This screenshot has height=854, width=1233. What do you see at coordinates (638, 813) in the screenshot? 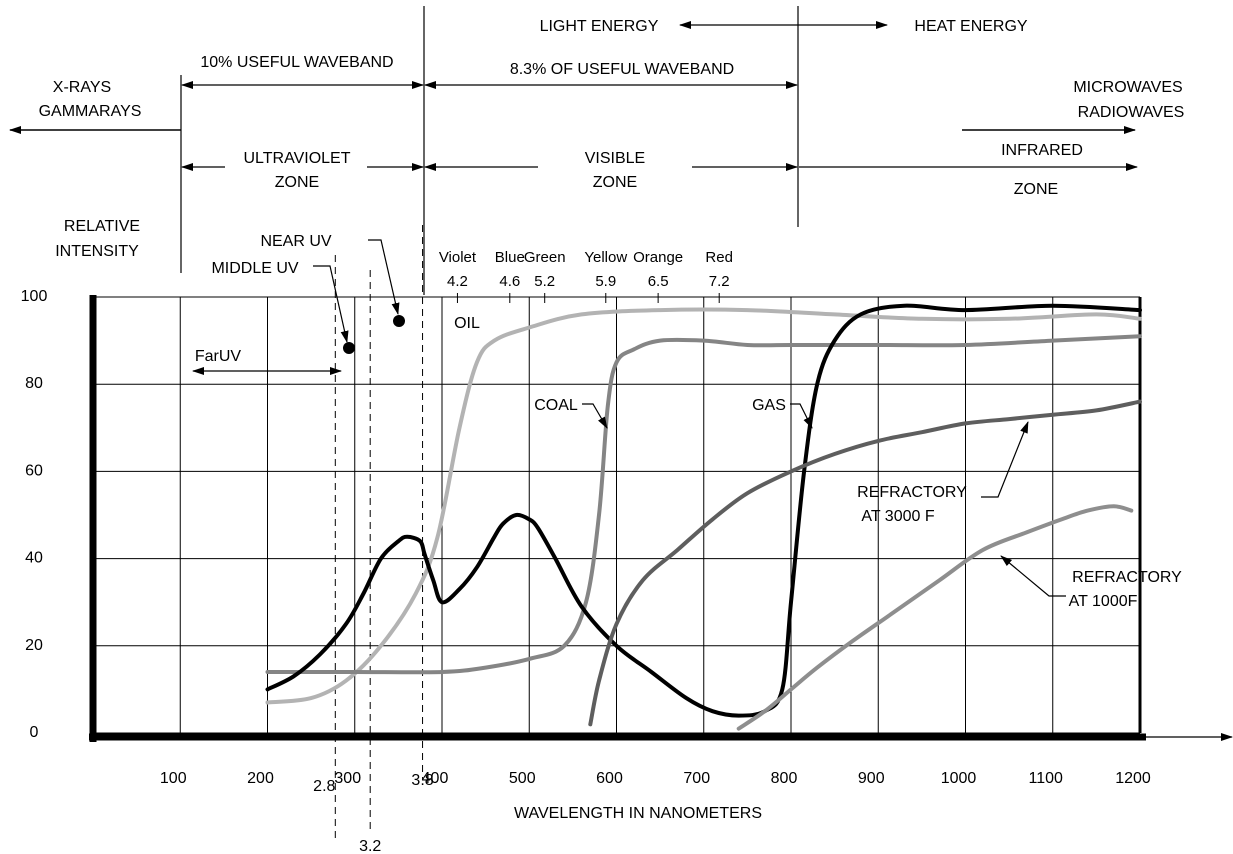
I see `x-axis-title: WAVELENGTH IN NANOMETERS` at bounding box center [638, 813].